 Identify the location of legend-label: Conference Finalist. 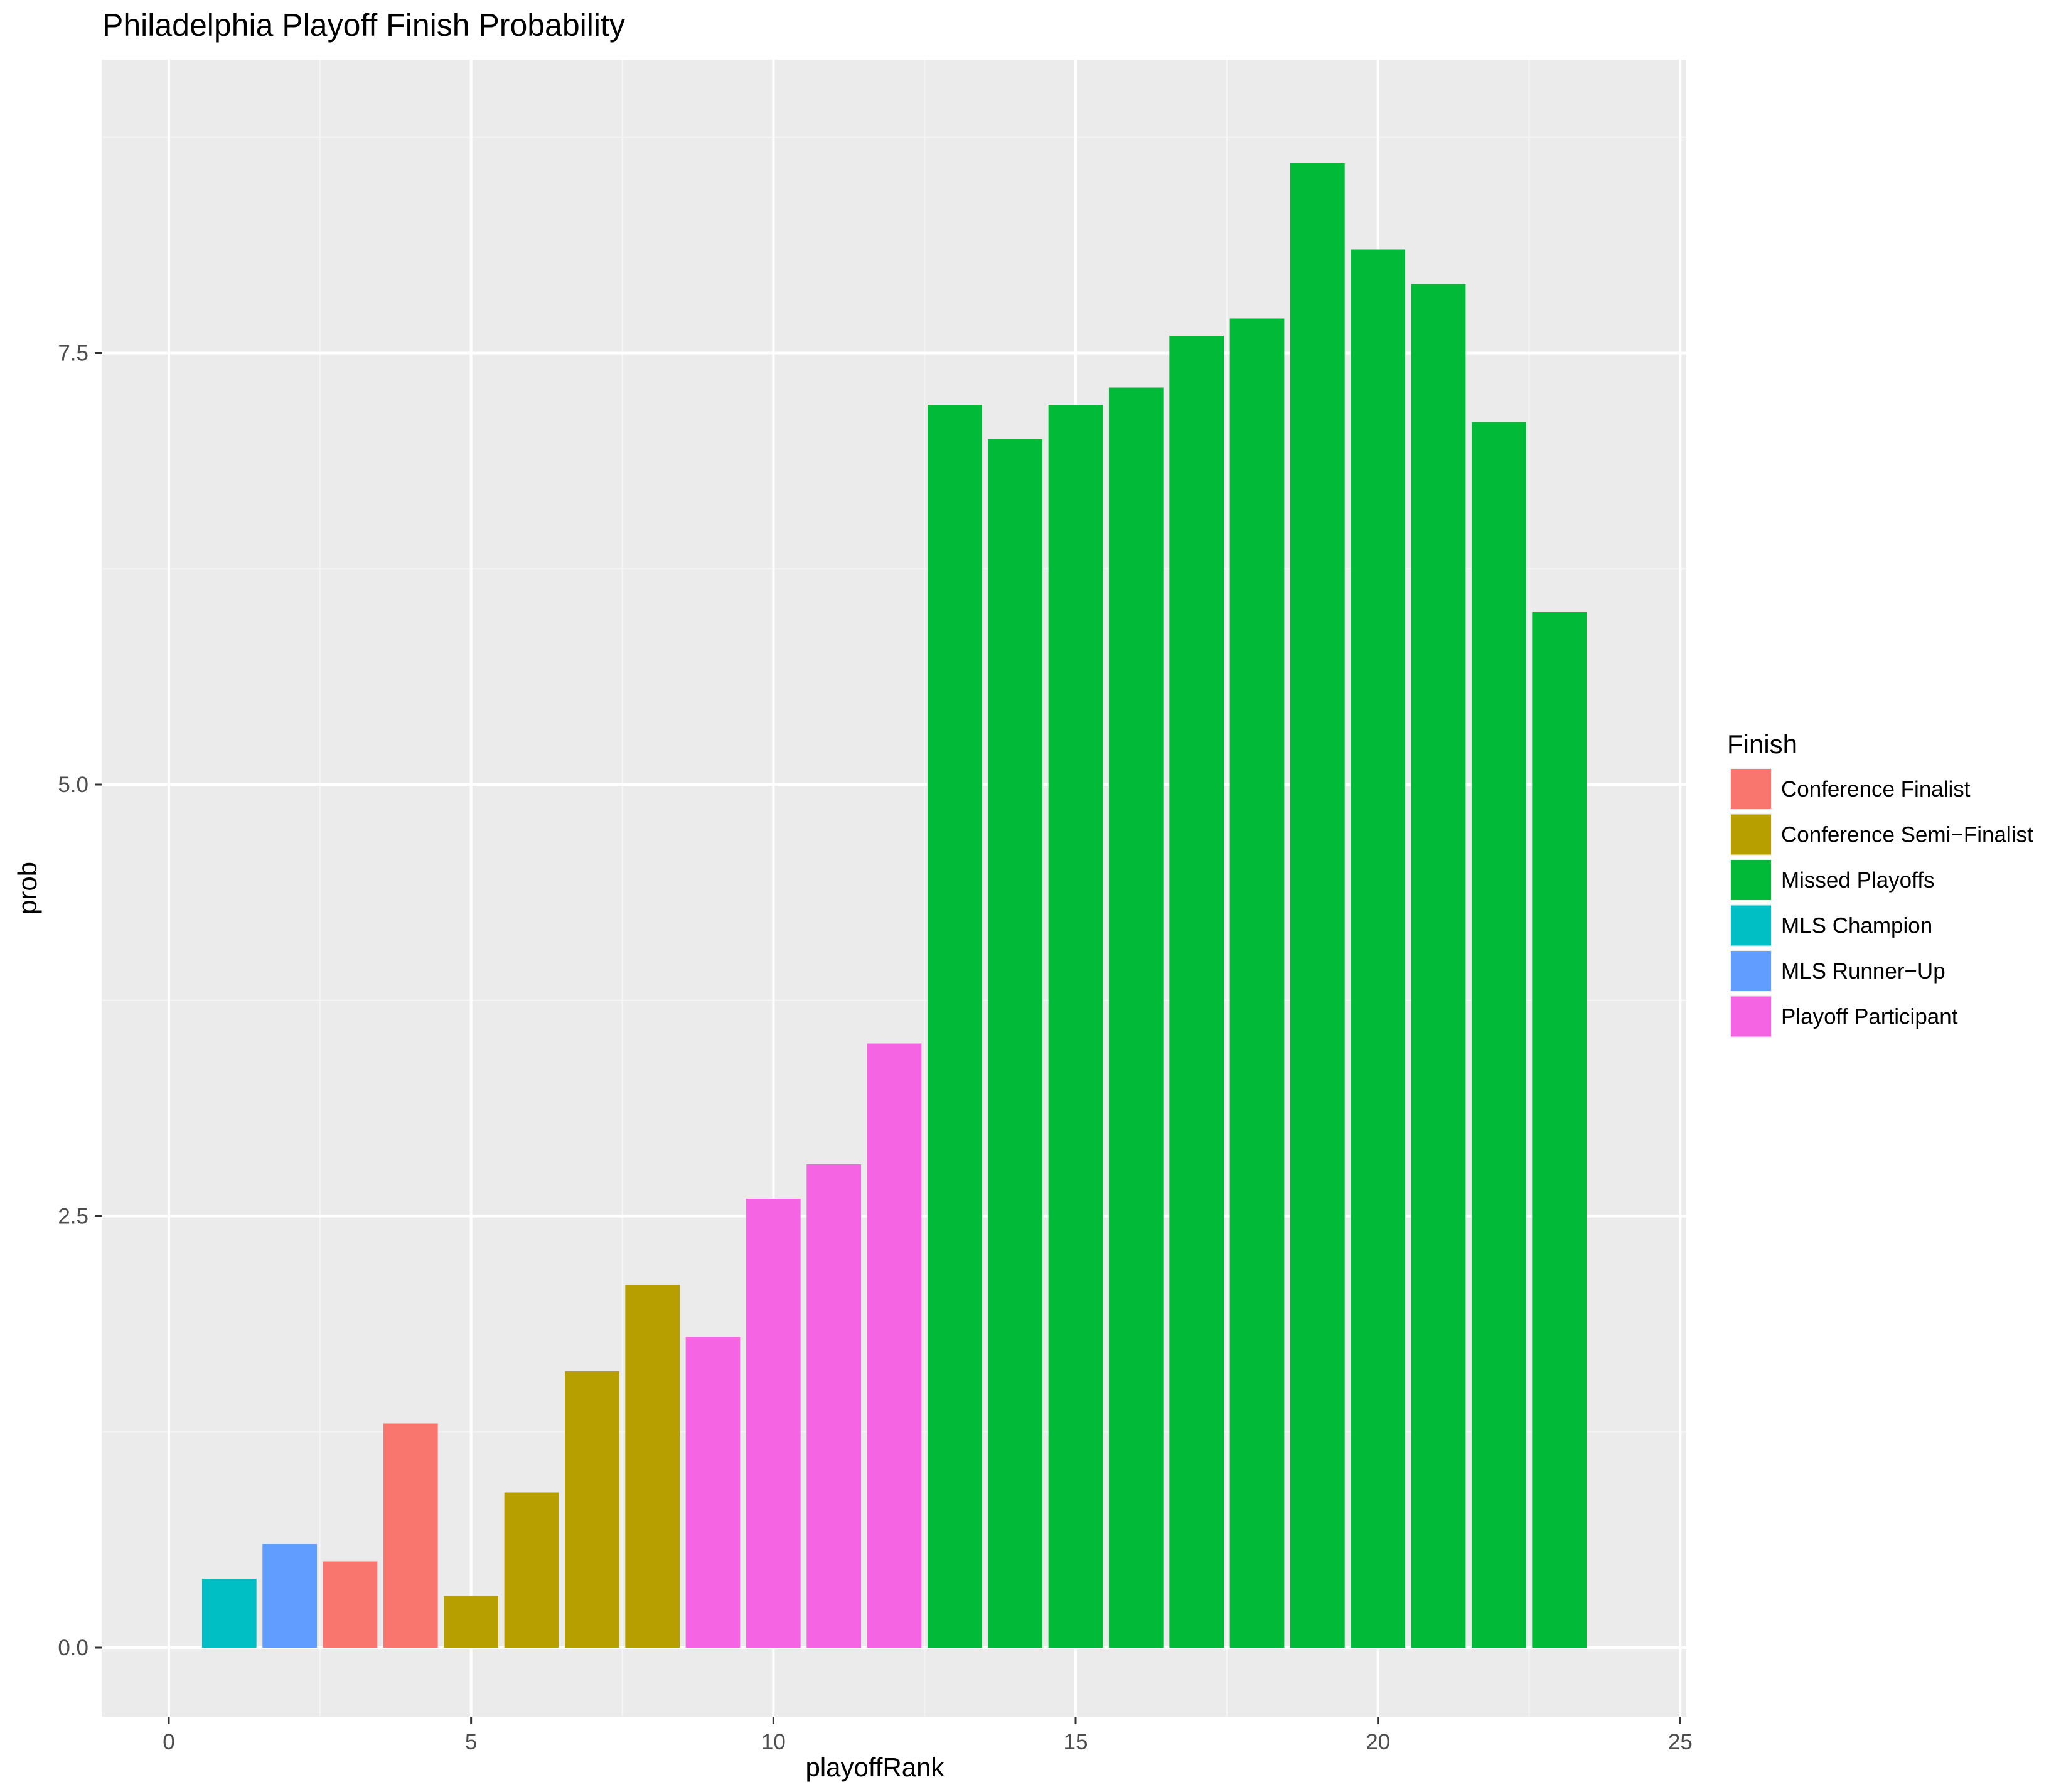
(1876, 789).